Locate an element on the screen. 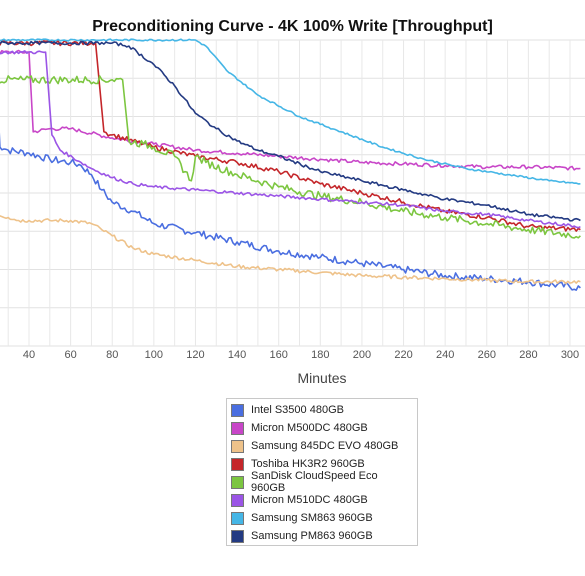 This screenshot has height=576, width=585. legend-item: Toshiba HK3R2 960GB is located at coordinates (322, 464).